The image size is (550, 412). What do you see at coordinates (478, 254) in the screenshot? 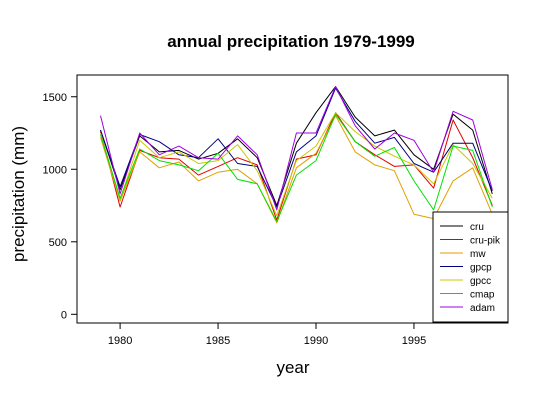
I see `legend-label-mw: mw` at bounding box center [478, 254].